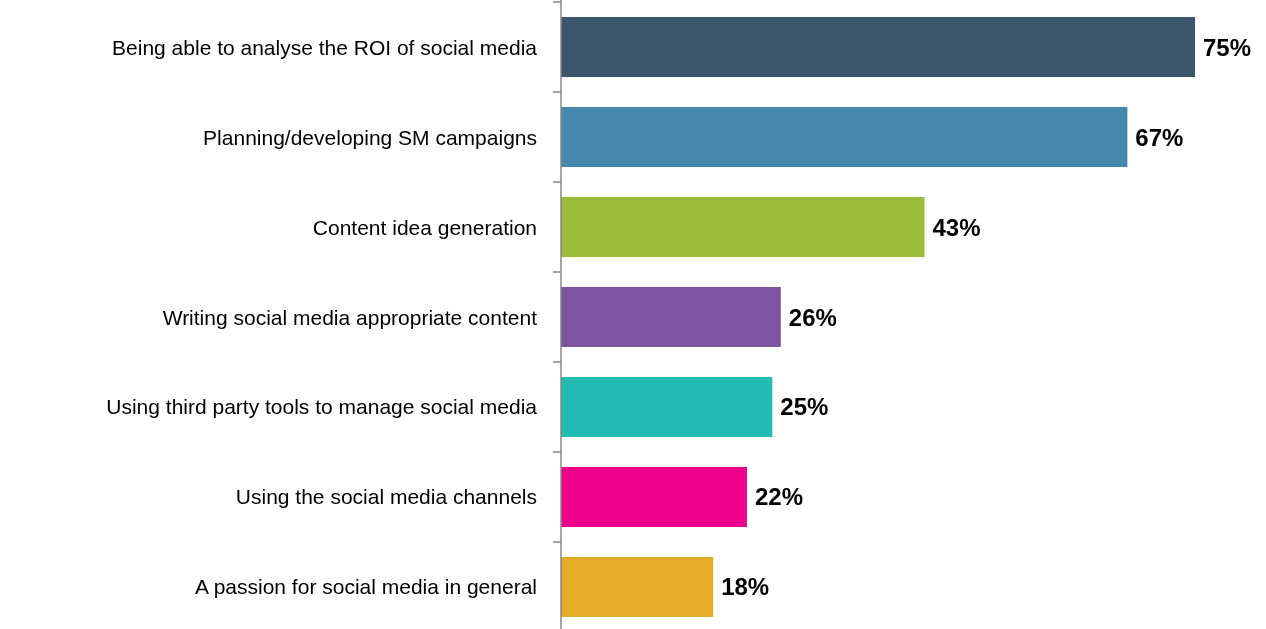  Describe the element at coordinates (804, 407) in the screenshot. I see `data-label: 25%` at that location.